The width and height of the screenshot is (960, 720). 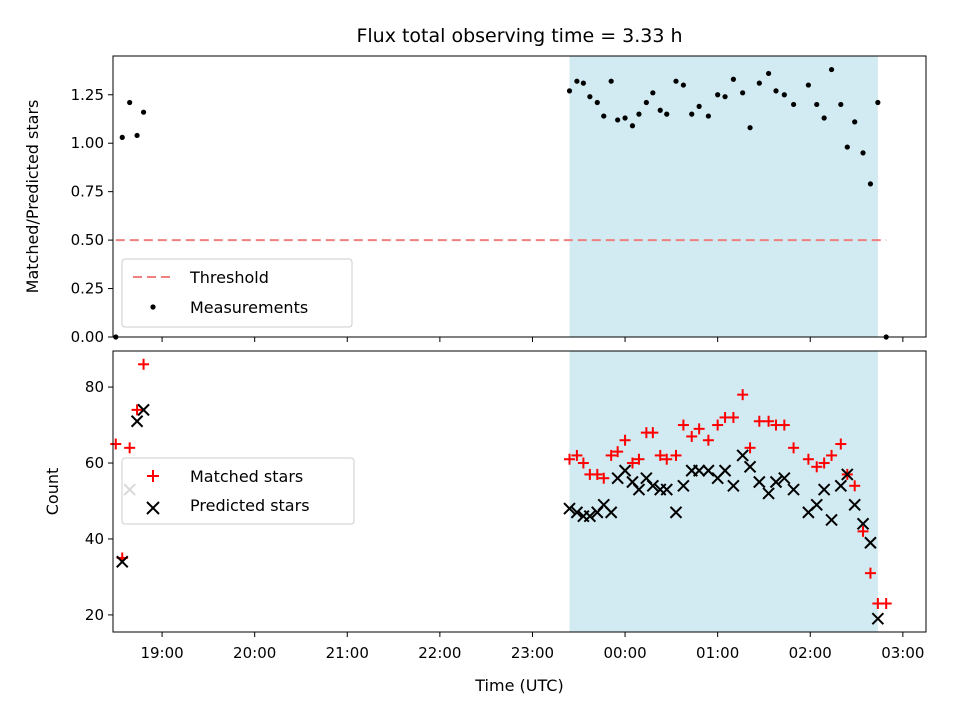 What do you see at coordinates (810, 653) in the screenshot?
I see `x-tick-label: 02:00` at bounding box center [810, 653].